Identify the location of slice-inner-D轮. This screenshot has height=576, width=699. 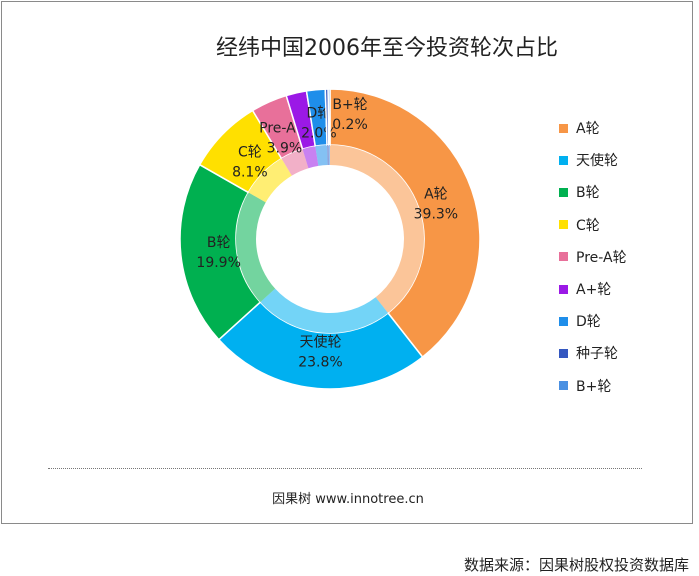
(321, 155).